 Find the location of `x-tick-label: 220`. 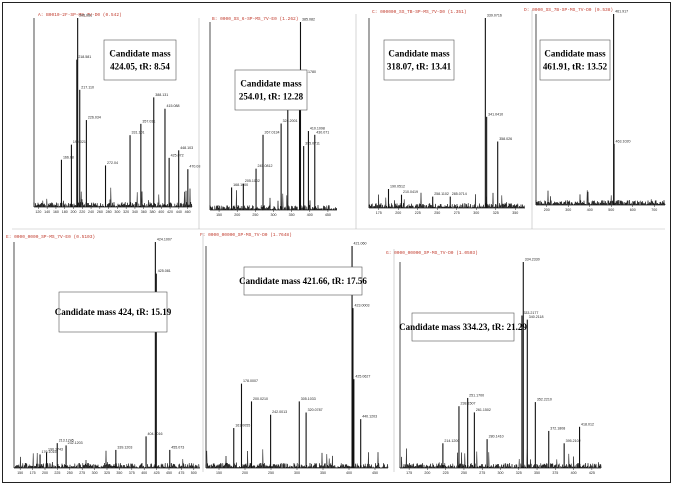

x-tick-label: 220 is located at coordinates (82, 212).